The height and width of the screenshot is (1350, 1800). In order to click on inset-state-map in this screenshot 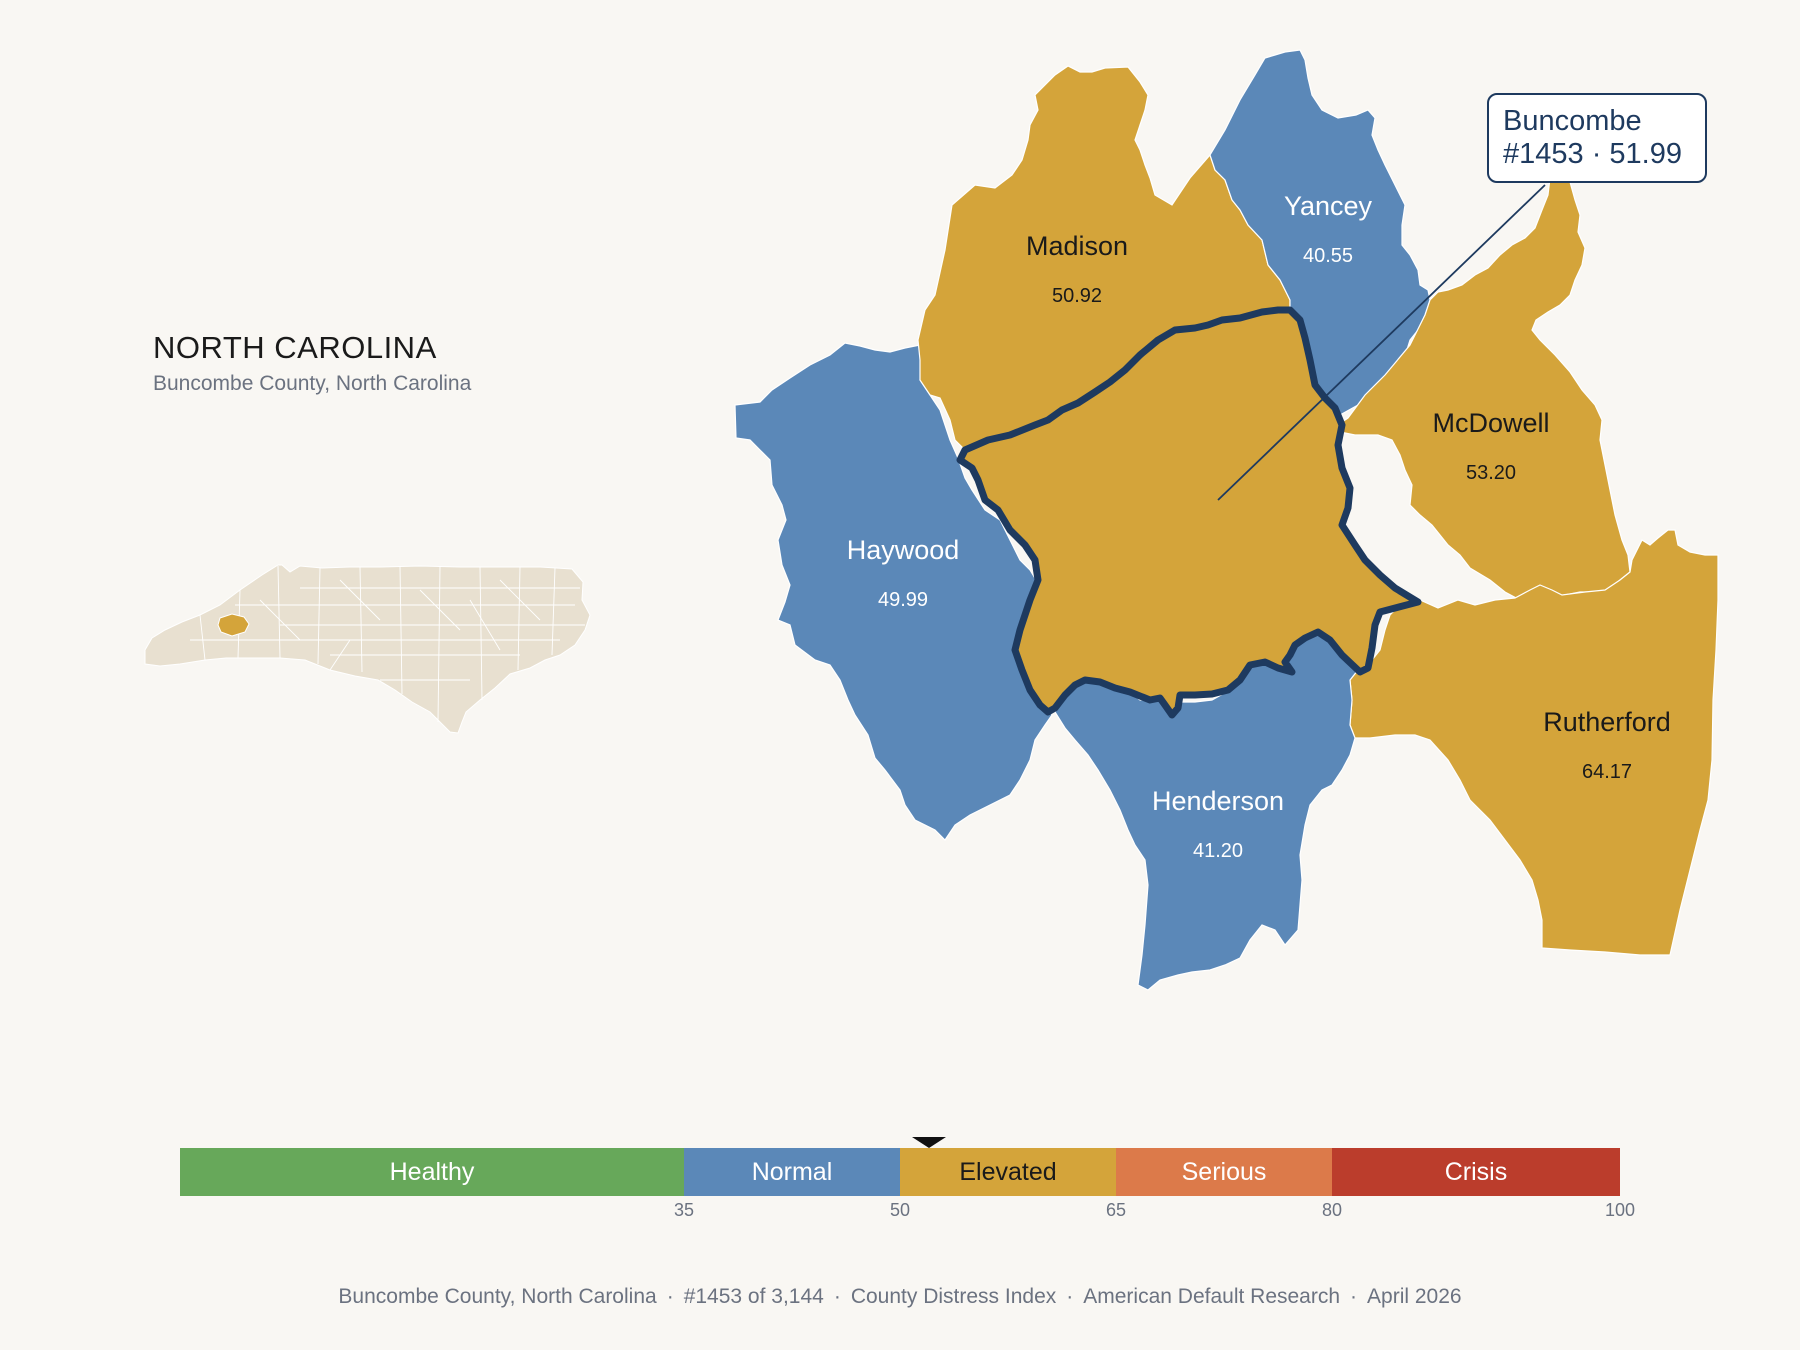, I will do `click(367, 649)`.